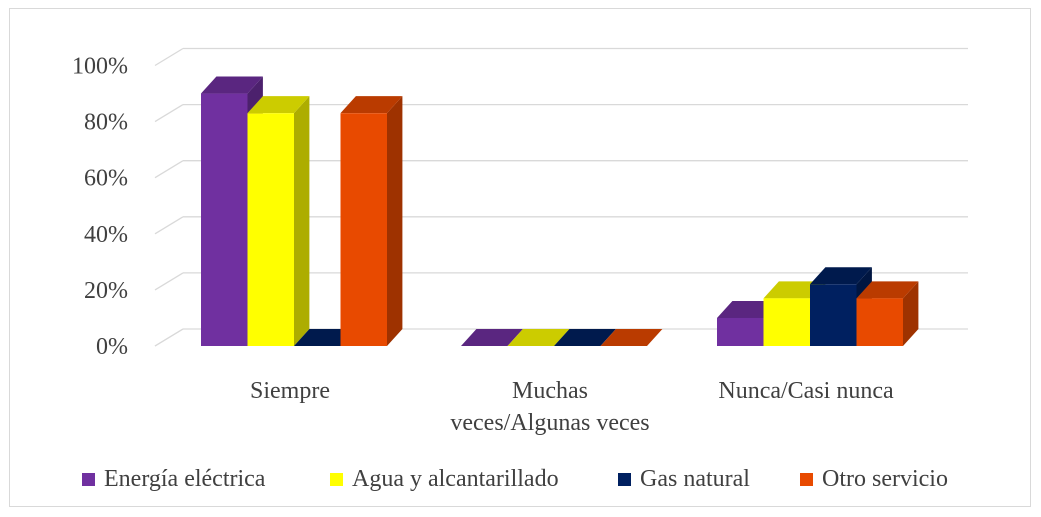 This screenshot has height=517, width=1041. What do you see at coordinates (106, 123) in the screenshot?
I see `y-tick-label: 80%` at bounding box center [106, 123].